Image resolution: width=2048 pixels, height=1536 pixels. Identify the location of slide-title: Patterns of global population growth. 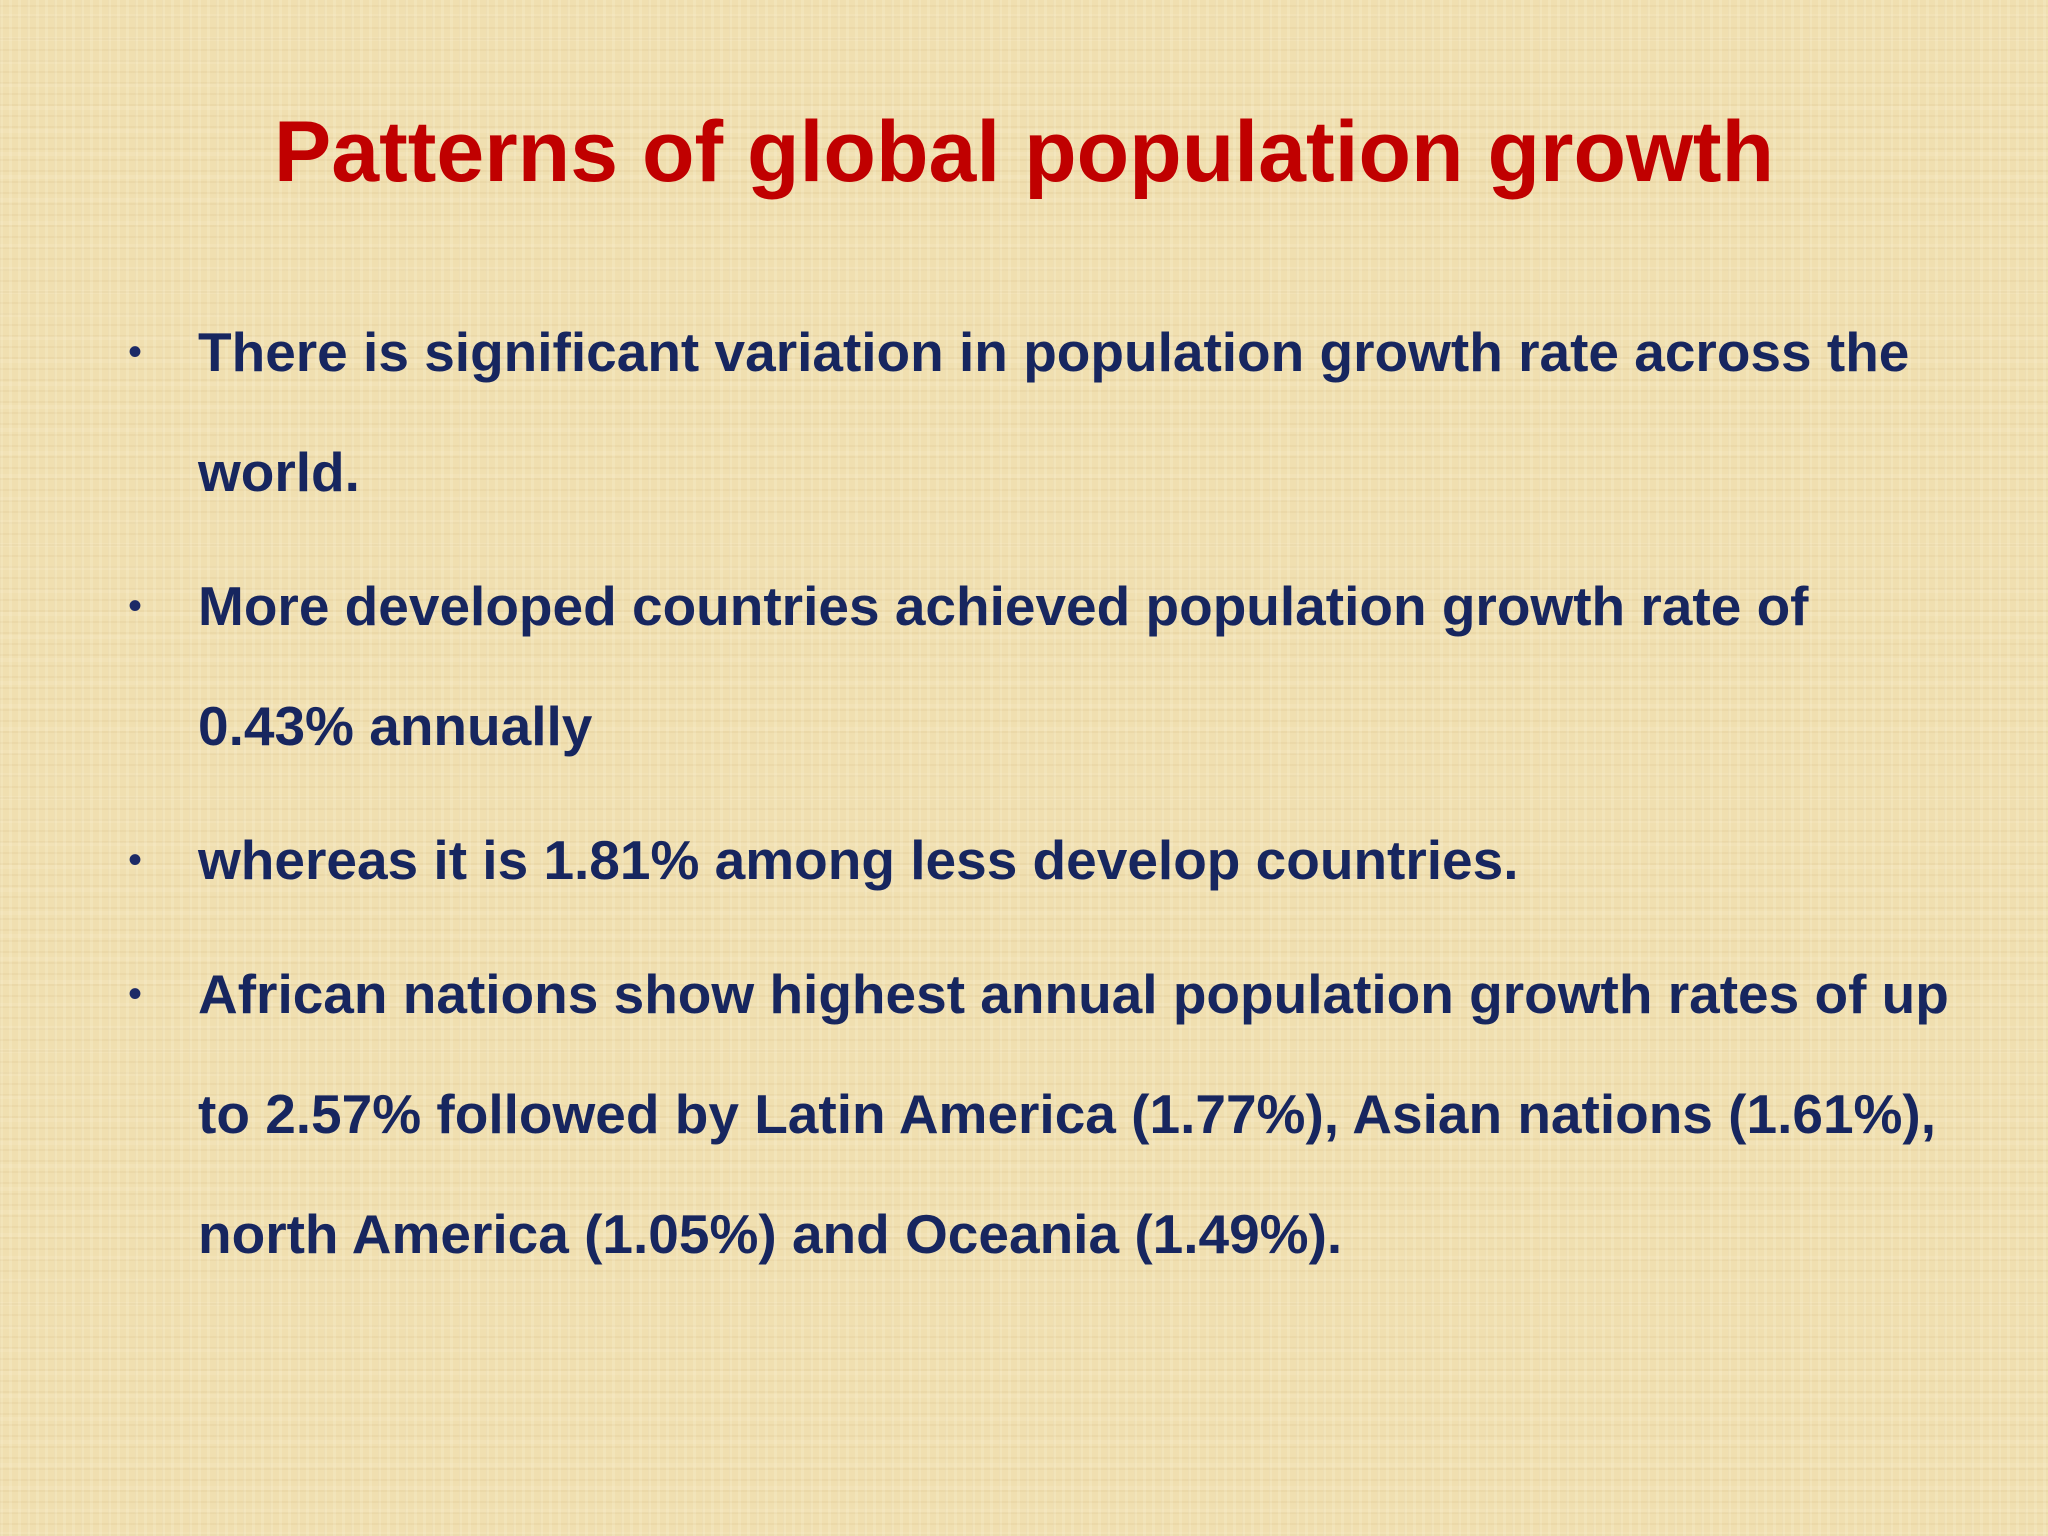
(1024, 152).